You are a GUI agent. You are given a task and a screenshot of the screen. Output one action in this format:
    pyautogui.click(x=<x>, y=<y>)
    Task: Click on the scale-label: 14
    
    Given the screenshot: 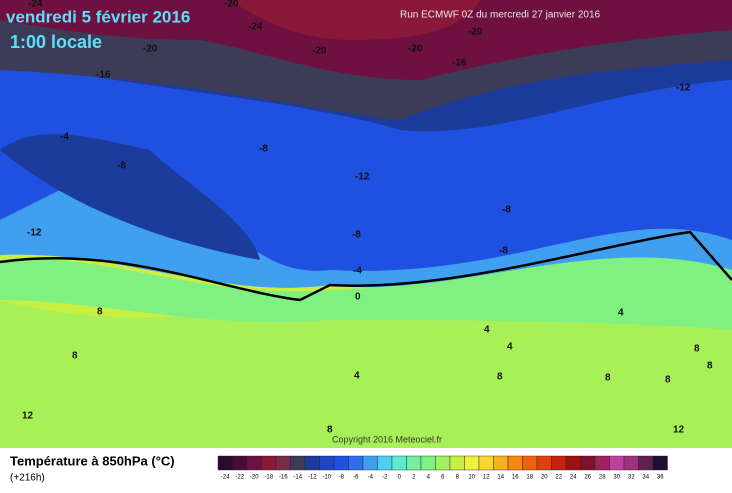 What is the action you would take?
    pyautogui.click(x=500, y=478)
    